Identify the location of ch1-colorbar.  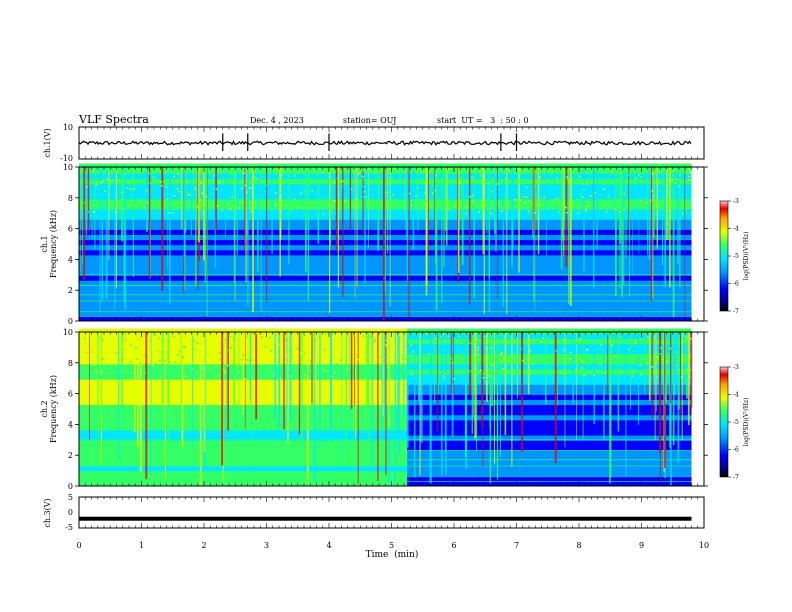
(724, 256).